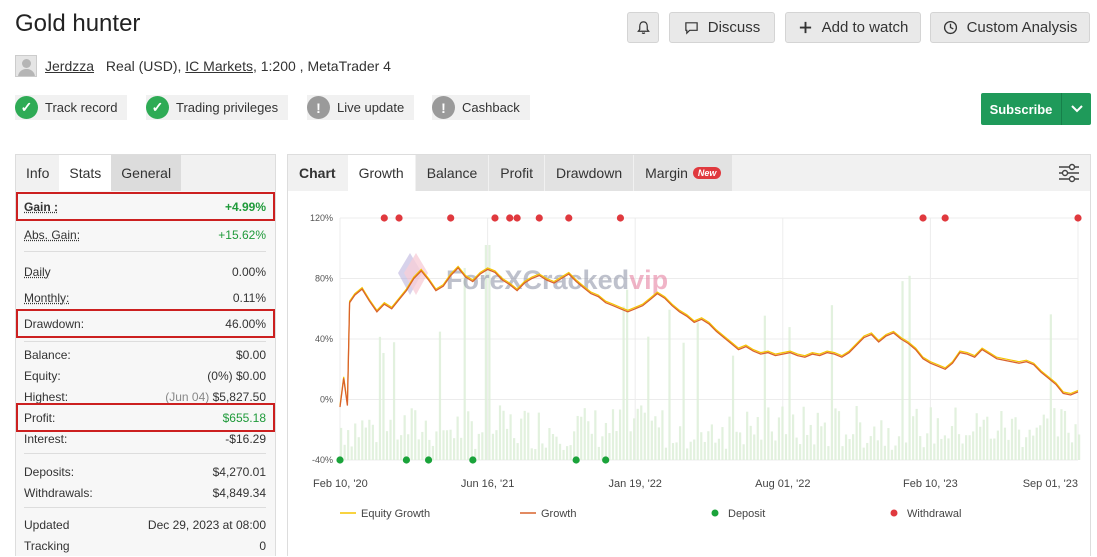 This screenshot has width=1097, height=557. Describe the element at coordinates (145, 207) in the screenshot. I see `stat-gain: Gain : +4.99%` at that location.